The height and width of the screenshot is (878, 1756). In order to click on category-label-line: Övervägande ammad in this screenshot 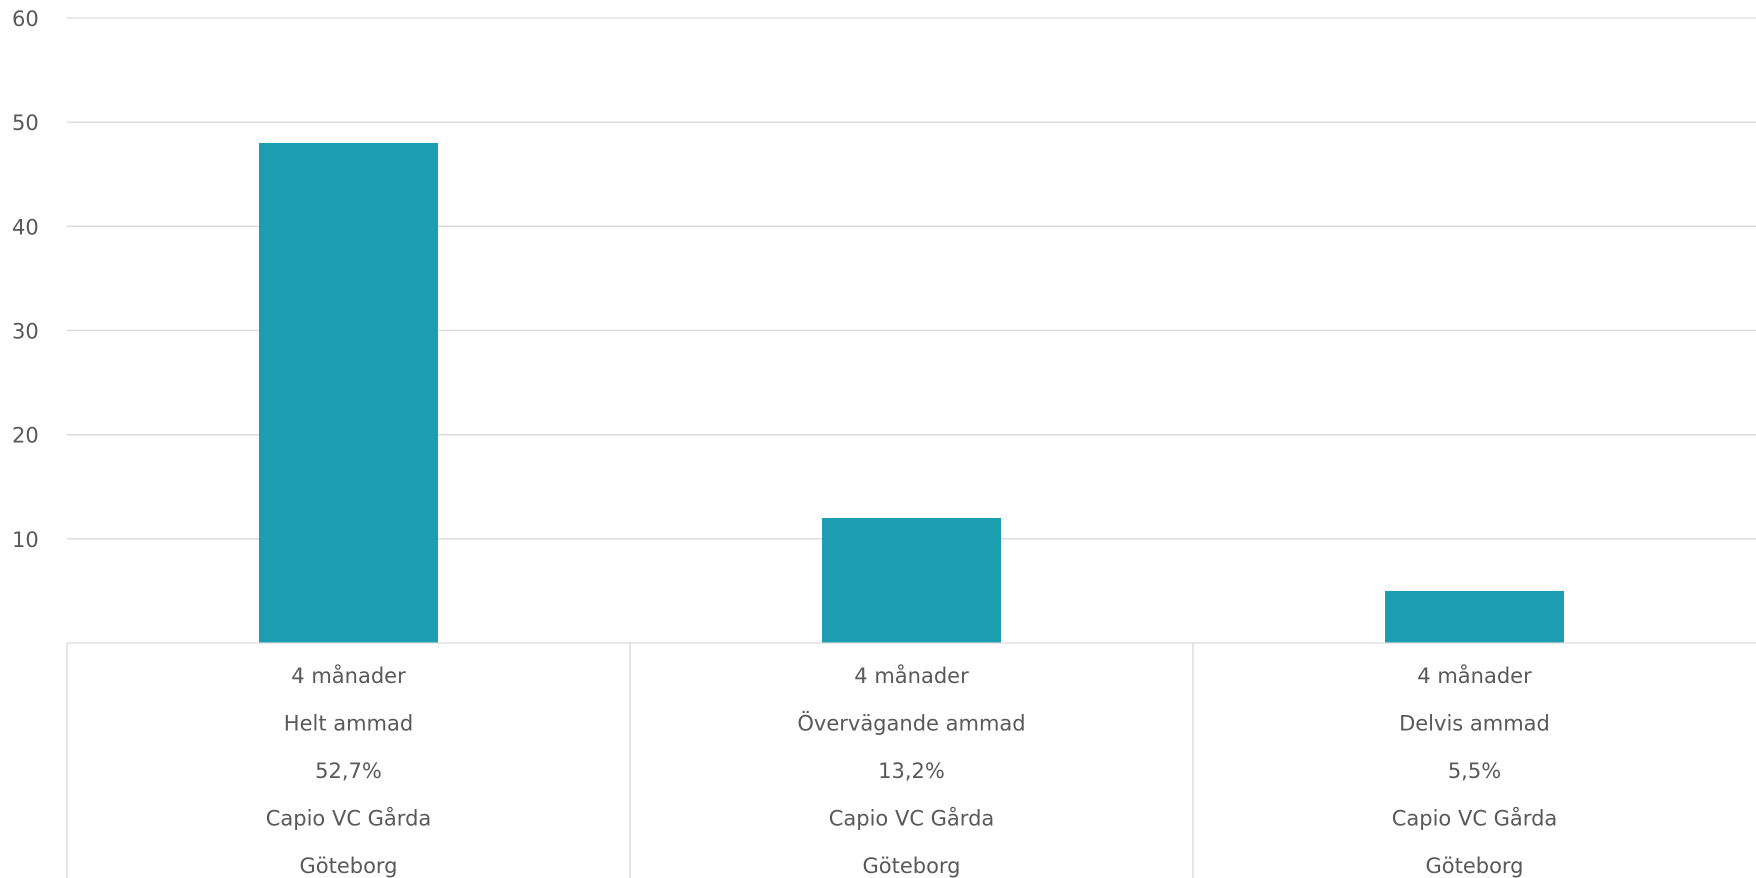, I will do `click(911, 723)`.